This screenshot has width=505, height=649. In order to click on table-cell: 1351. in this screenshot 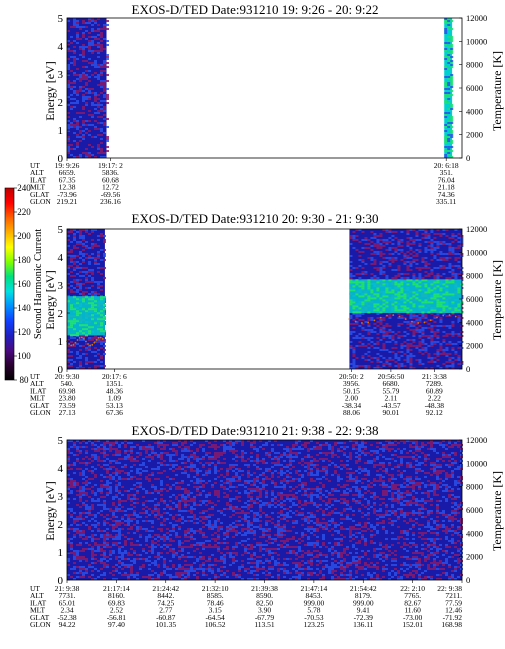, I will do `click(114, 383)`.